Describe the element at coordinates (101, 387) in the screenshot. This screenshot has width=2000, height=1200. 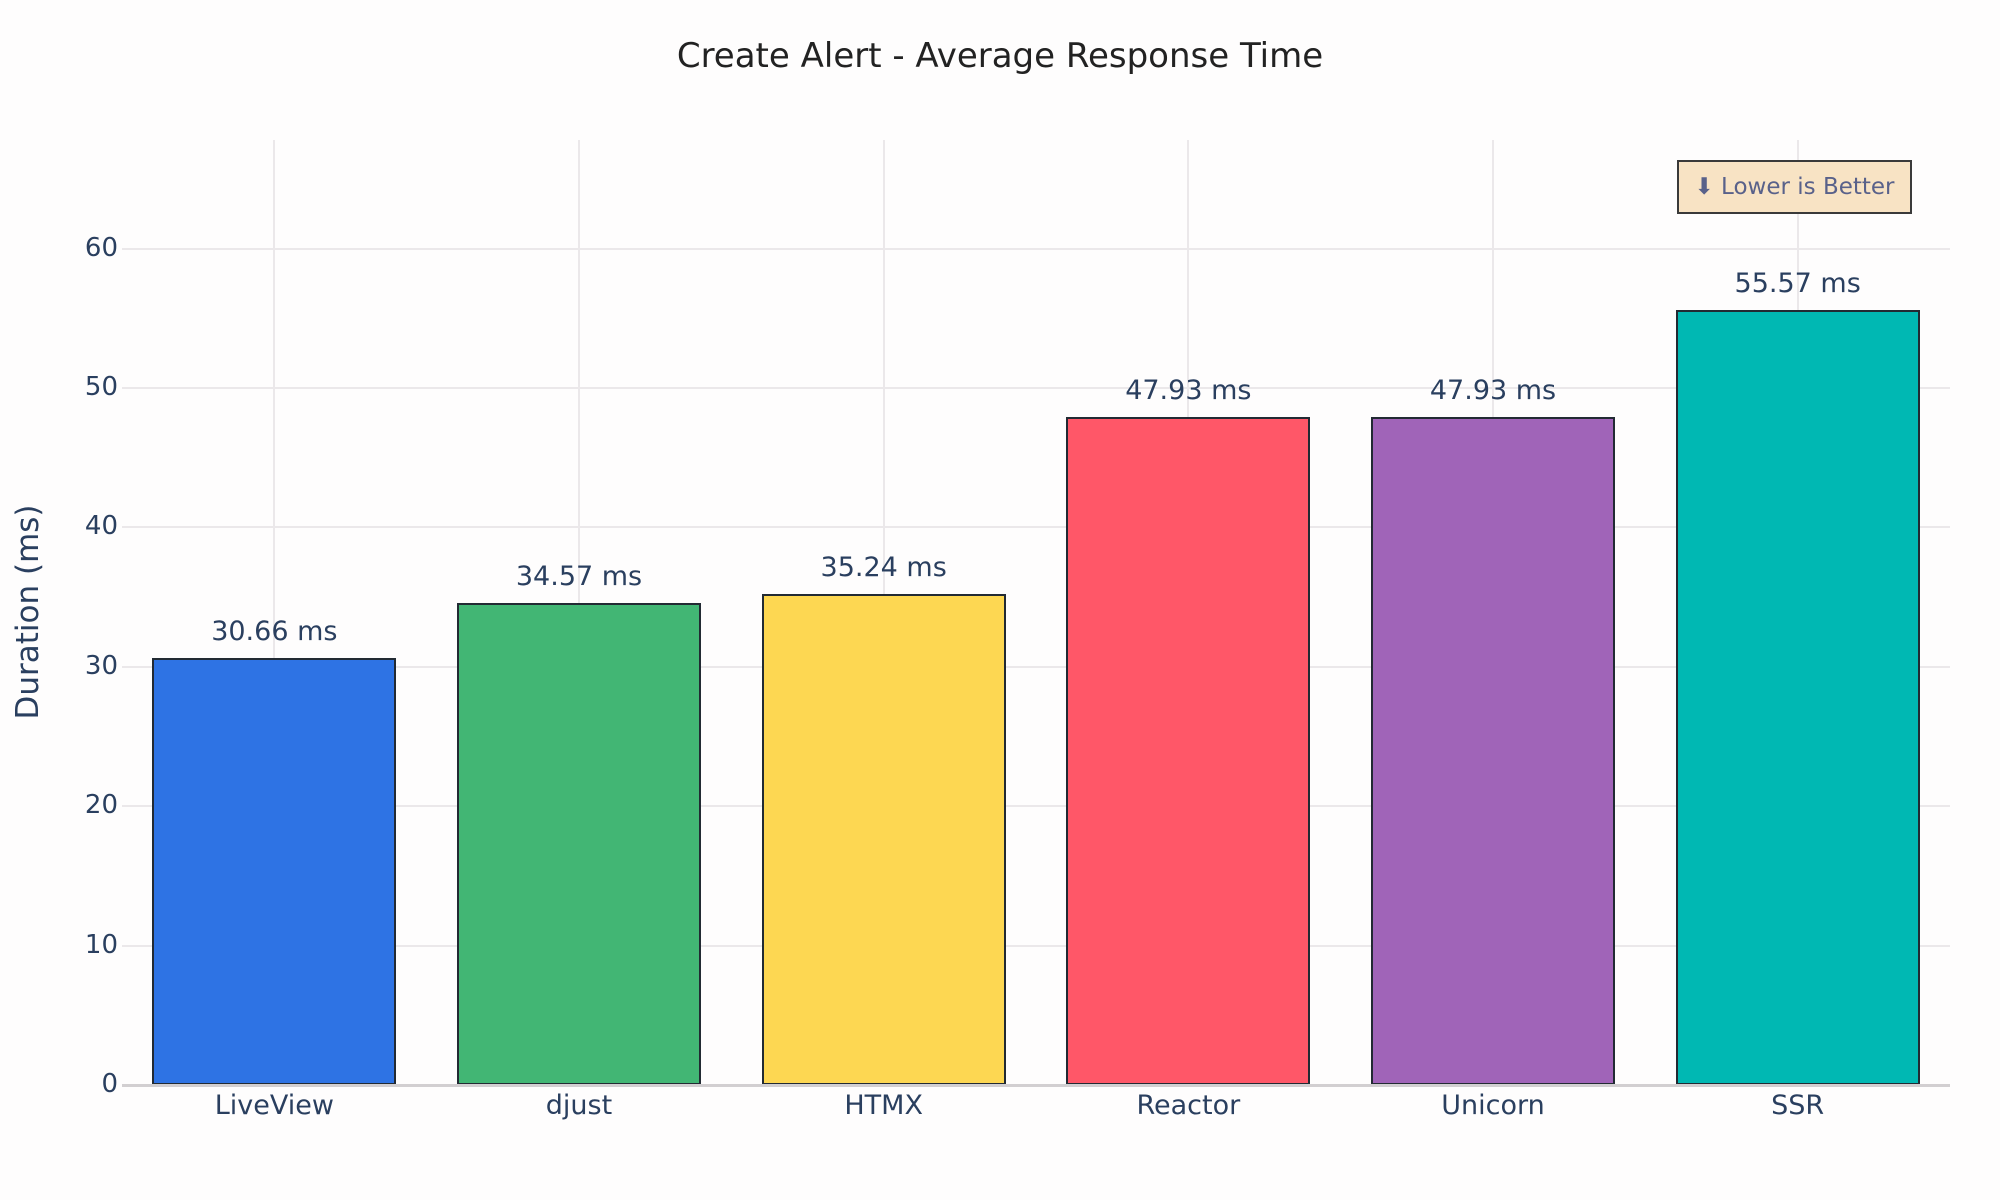
I see `y-tick-label: 50` at that location.